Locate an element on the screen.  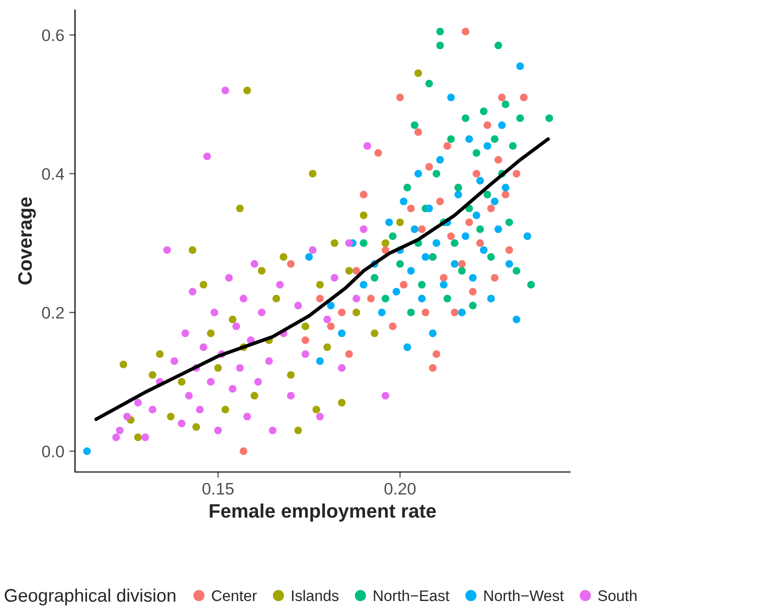
legend-label: South is located at coordinates (617, 596).